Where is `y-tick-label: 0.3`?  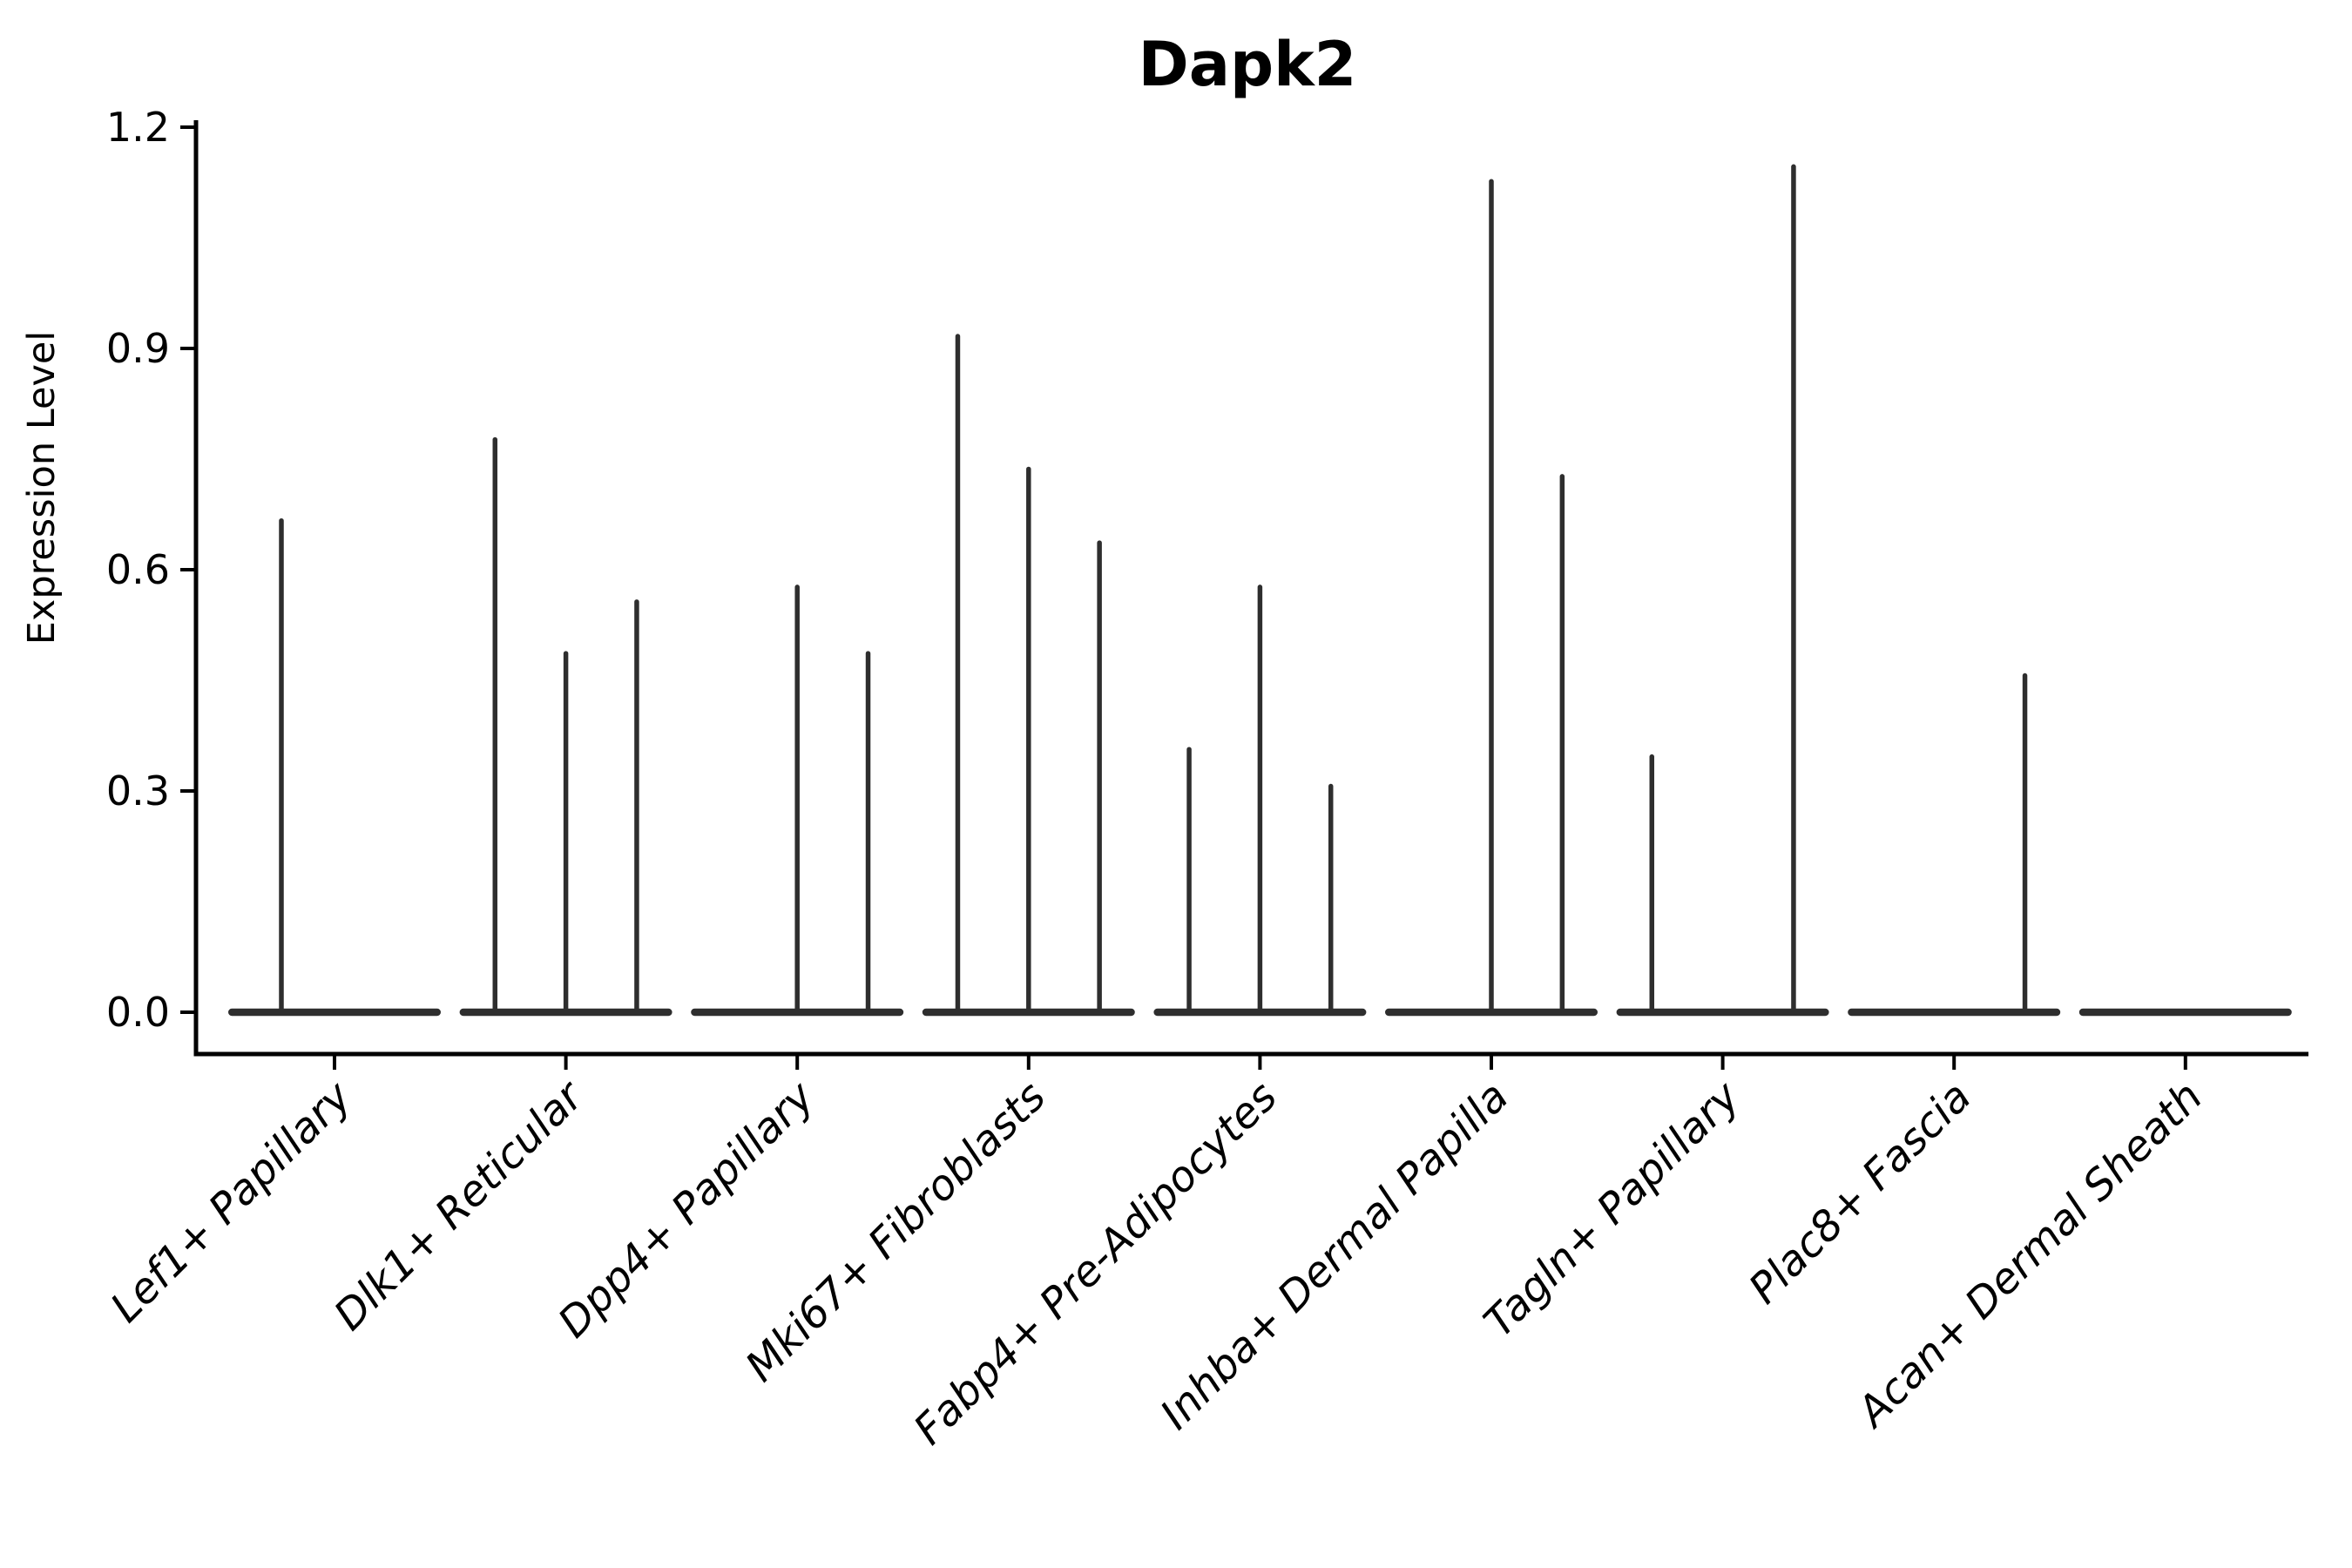 y-tick-label: 0.3 is located at coordinates (138, 790).